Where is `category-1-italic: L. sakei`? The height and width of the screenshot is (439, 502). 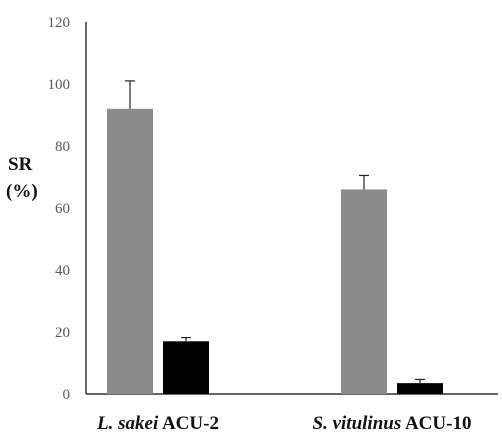
category-1-italic: L. sakei is located at coordinates (127, 423).